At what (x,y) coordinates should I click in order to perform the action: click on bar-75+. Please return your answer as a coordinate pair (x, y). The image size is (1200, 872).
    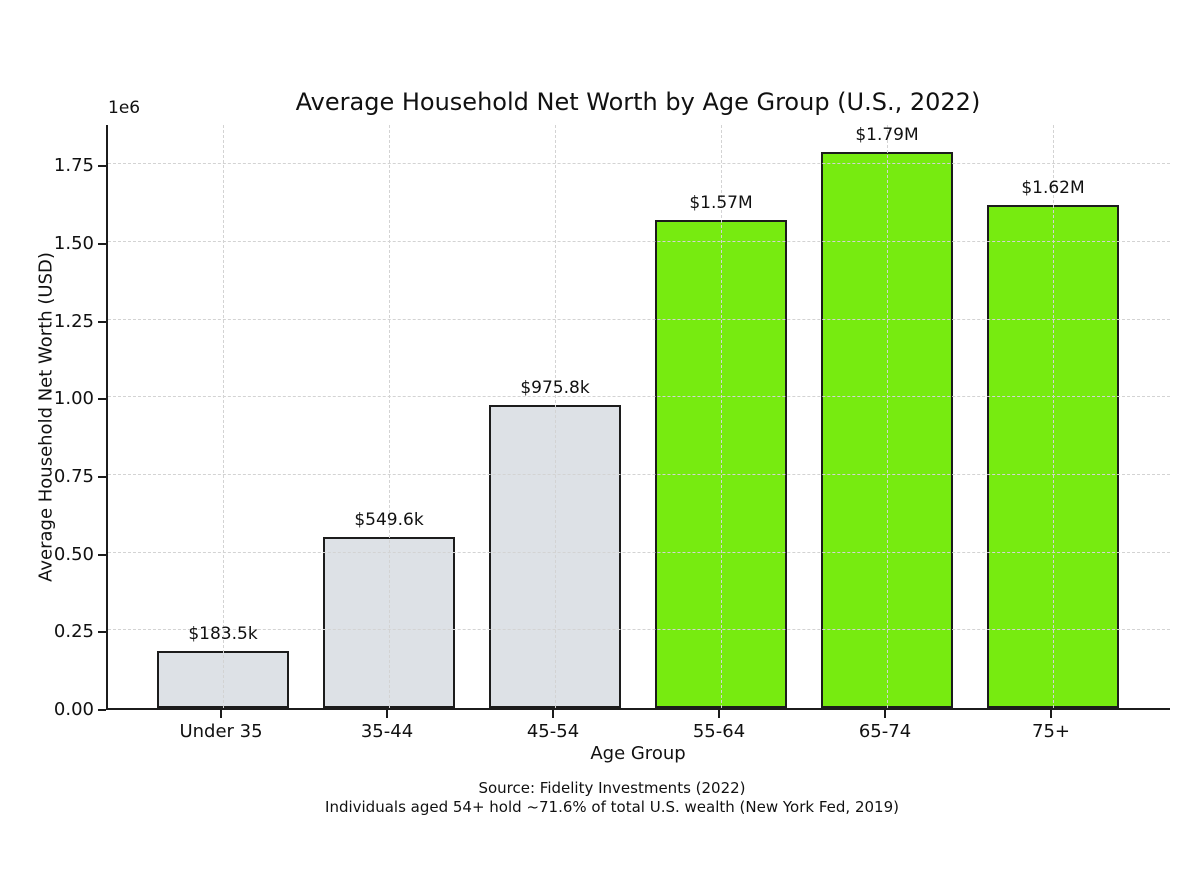
    Looking at the image, I should click on (1053, 456).